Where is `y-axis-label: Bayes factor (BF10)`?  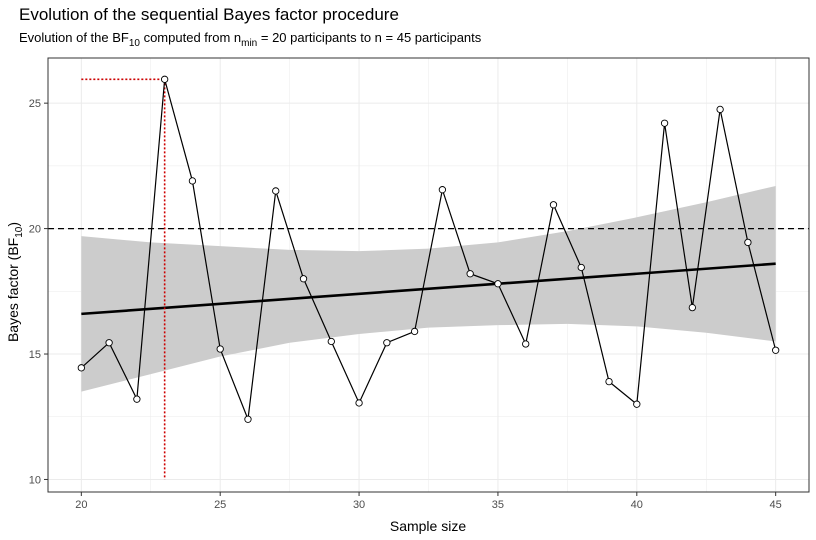 y-axis-label: Bayes factor (BF10) is located at coordinates (15, 282).